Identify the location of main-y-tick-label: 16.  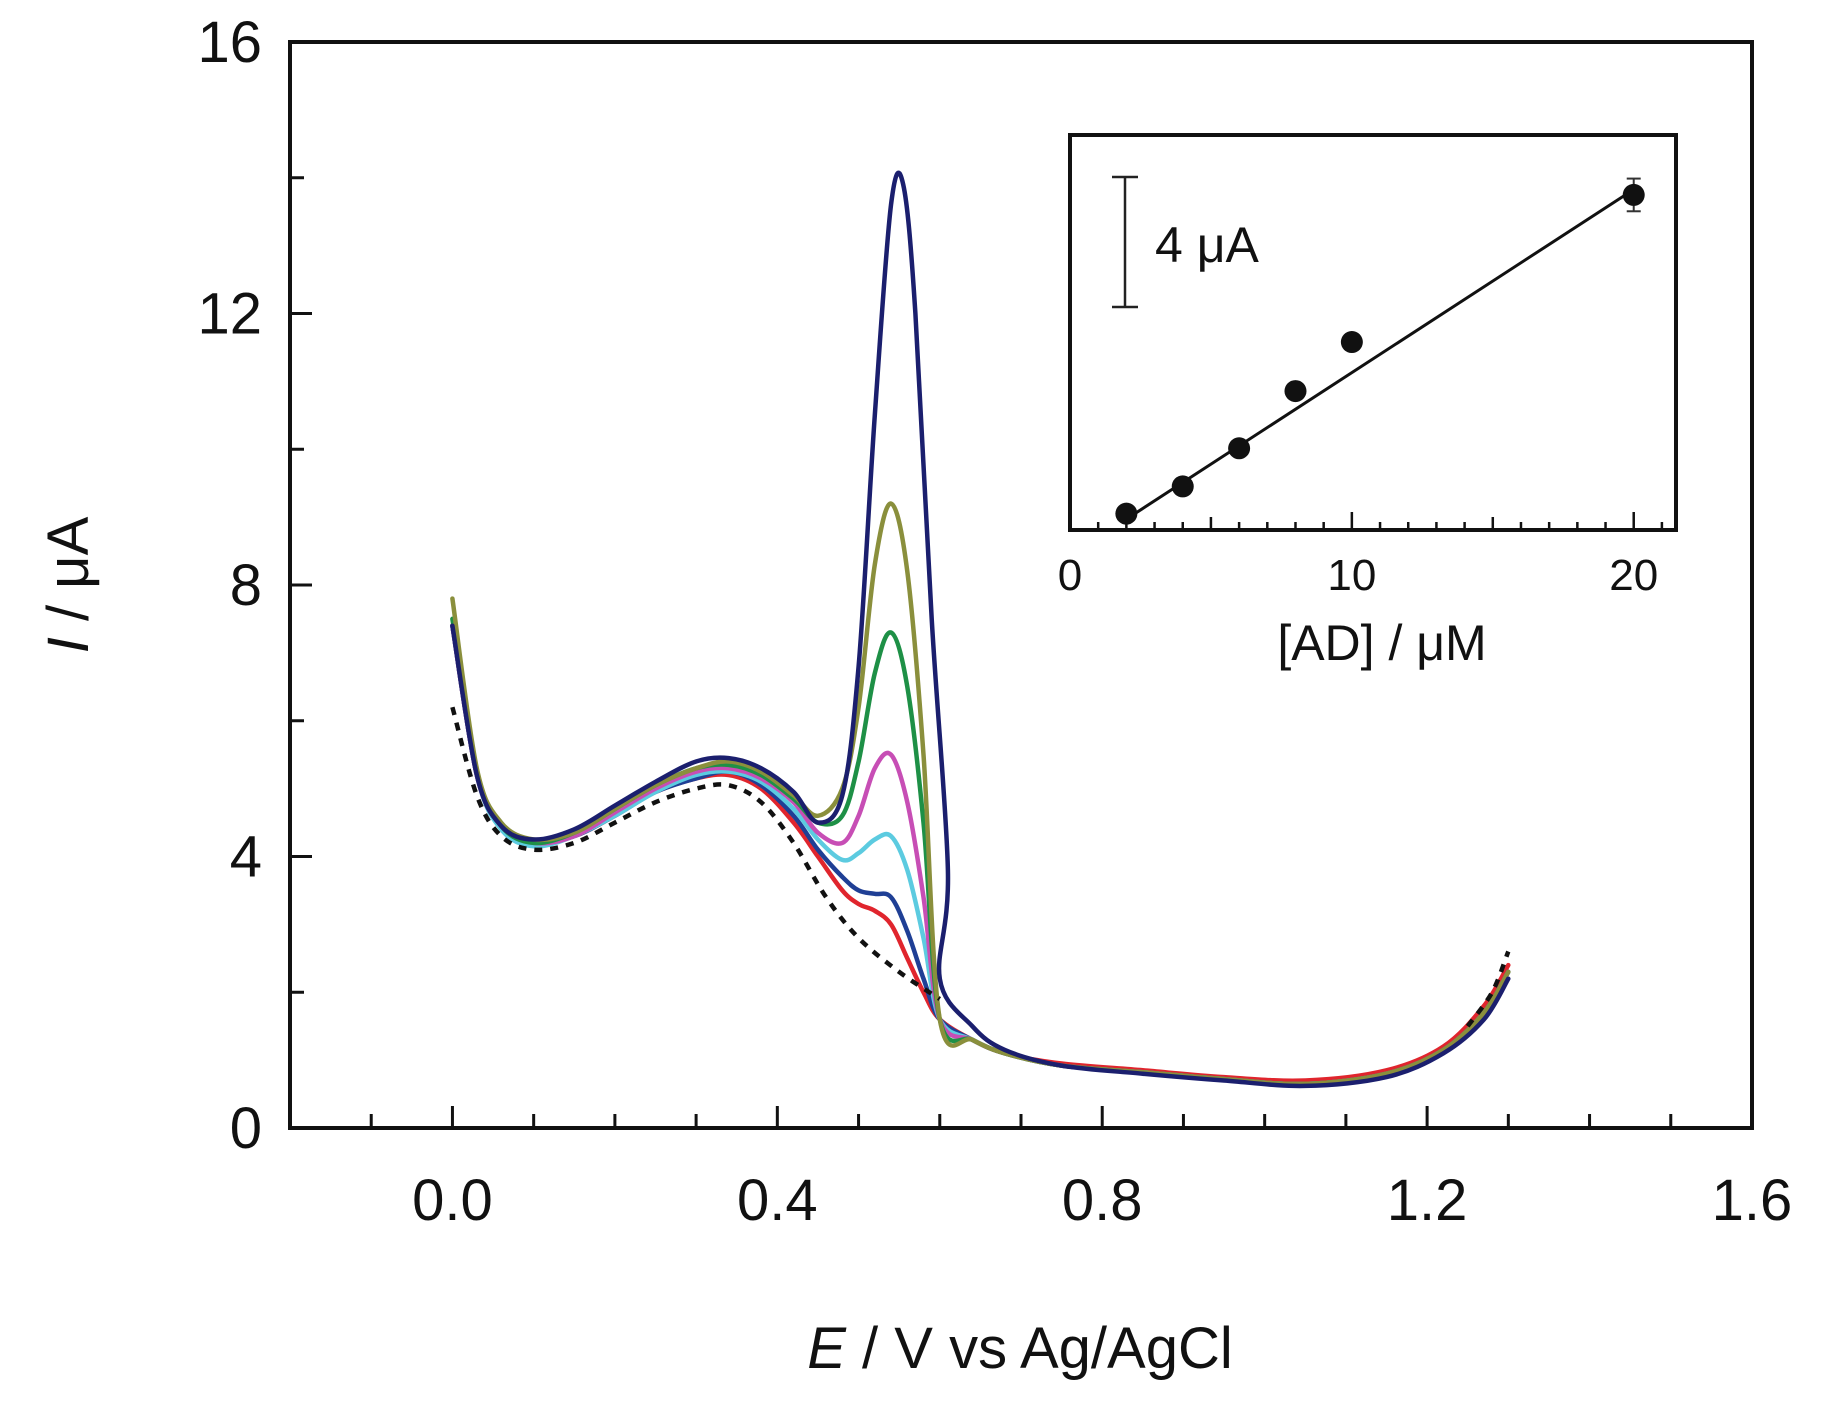
(229, 42).